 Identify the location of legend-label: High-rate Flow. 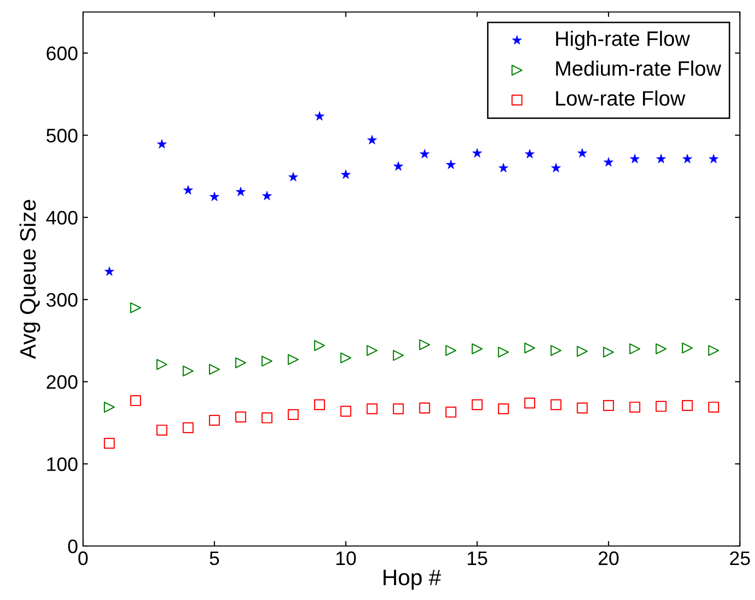
(623, 40).